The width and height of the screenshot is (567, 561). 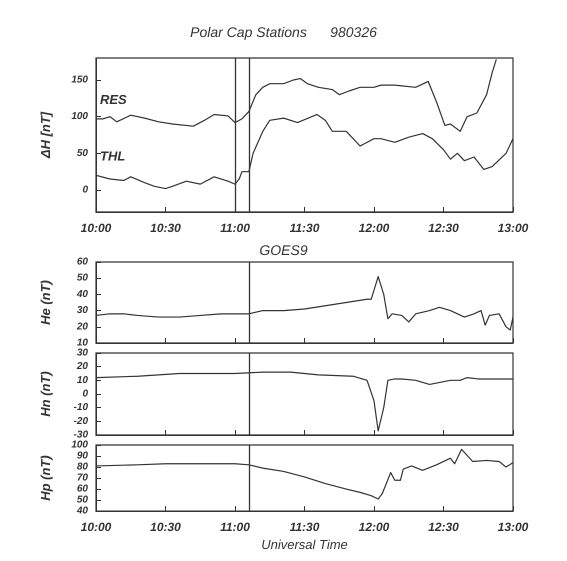 I want to click on y-tick-label: -30, so click(x=81, y=435).